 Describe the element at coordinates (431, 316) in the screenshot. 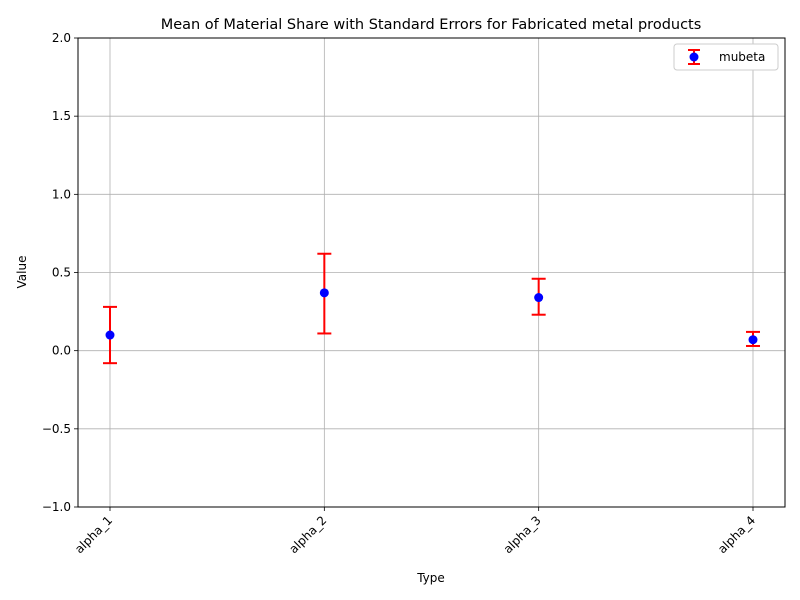

I see `data-points` at that location.